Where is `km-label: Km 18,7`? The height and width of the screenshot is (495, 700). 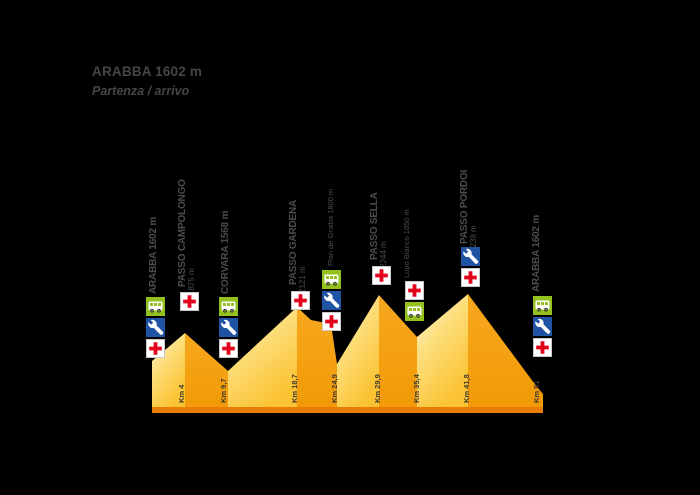
km-label: Km 18,7 is located at coordinates (294, 388).